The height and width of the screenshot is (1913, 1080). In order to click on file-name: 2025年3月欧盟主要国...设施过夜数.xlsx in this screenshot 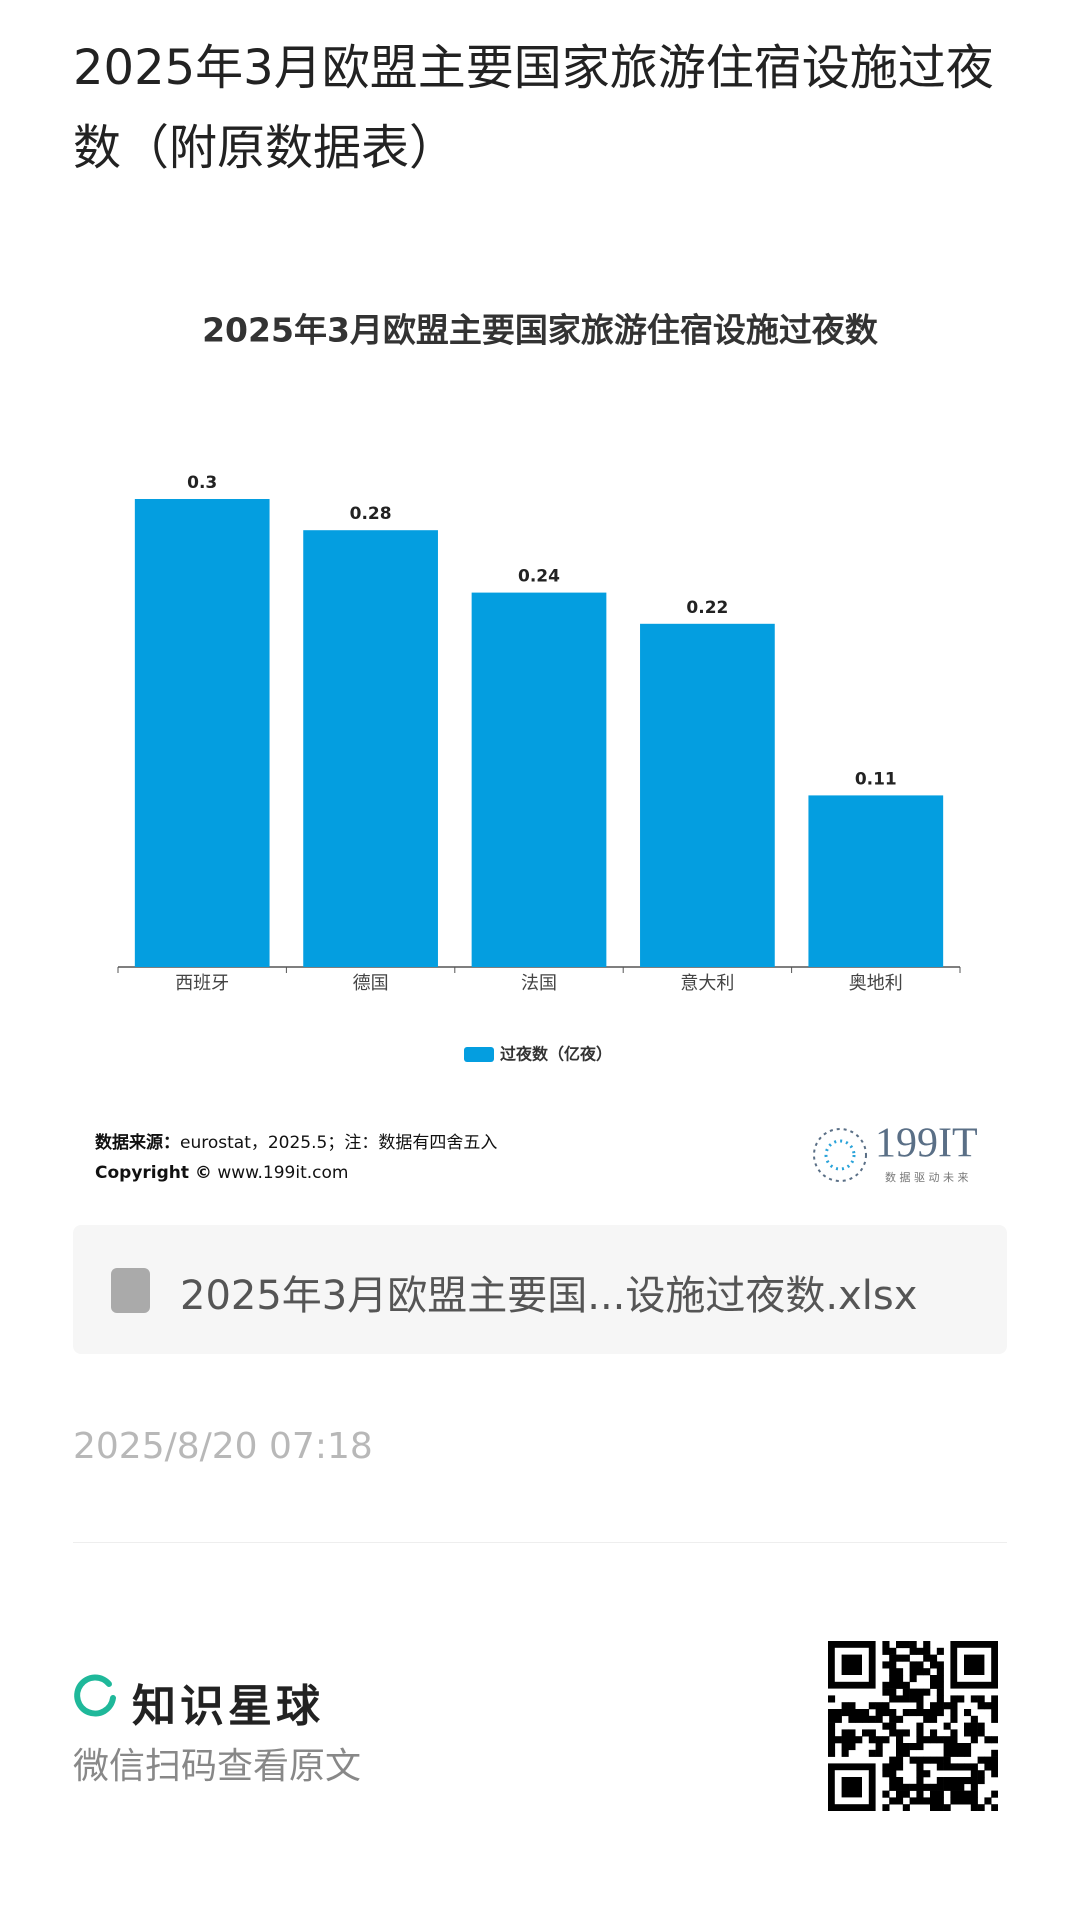, I will do `click(549, 1296)`.